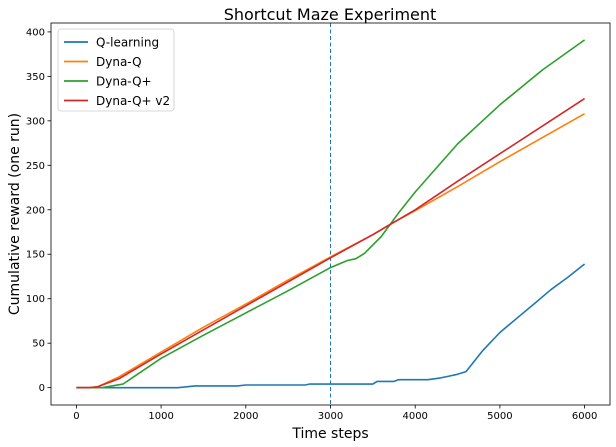 The width and height of the screenshot is (616, 447). I want to click on y-tick-label-0: 0, so click(42, 388).